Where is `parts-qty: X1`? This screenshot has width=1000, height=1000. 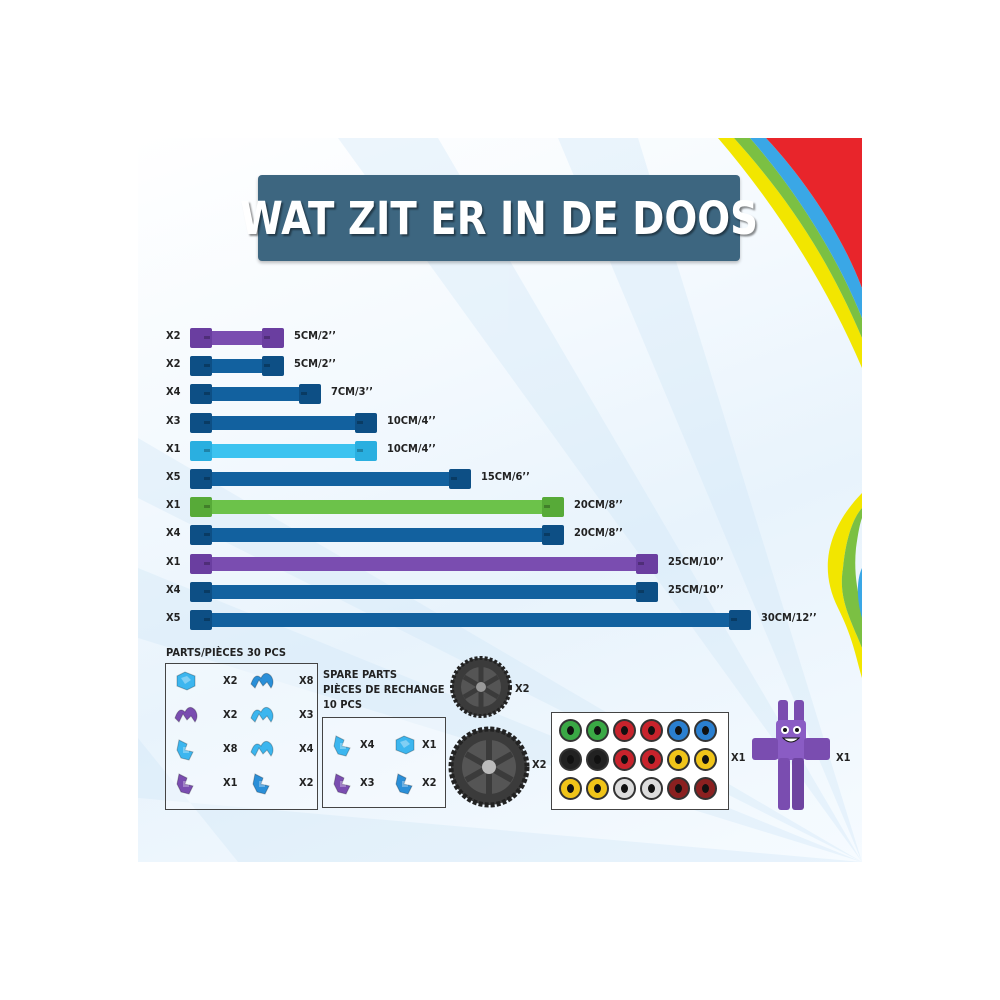
parts-qty: X1 is located at coordinates (230, 782).